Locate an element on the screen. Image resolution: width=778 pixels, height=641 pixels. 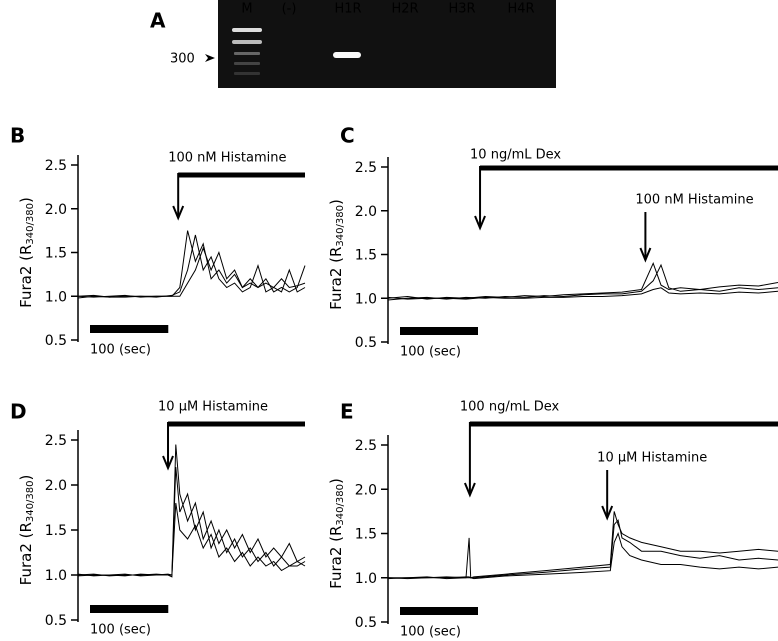
stimulus-label: 100 ng/mL Dex is located at coordinates (510, 407).